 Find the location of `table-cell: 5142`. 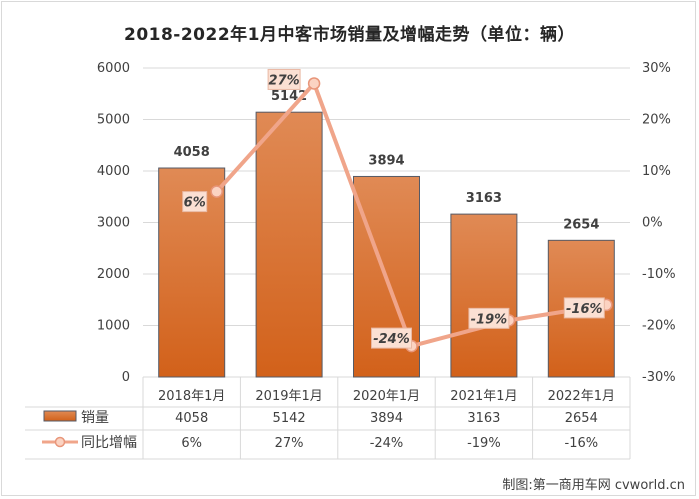

table-cell: 5142 is located at coordinates (289, 418).